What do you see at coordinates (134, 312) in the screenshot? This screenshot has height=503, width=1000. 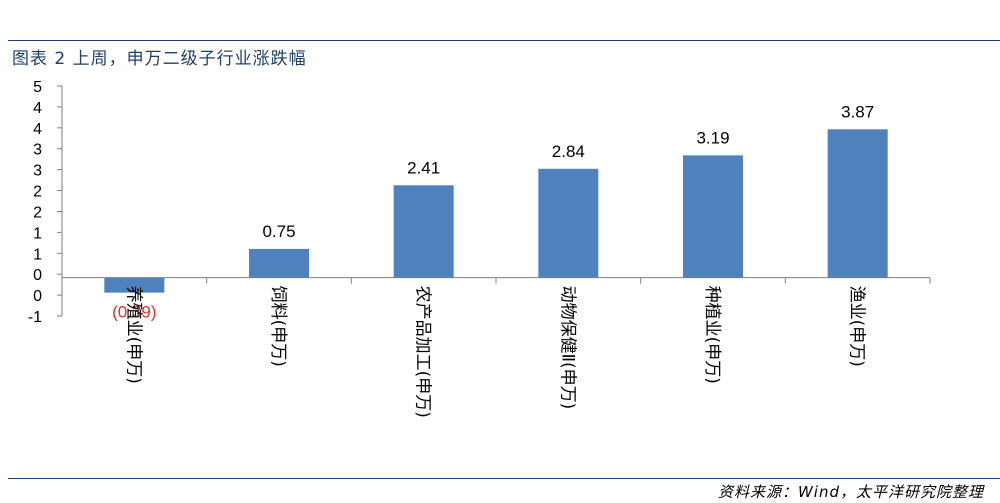 I see `data-label: (0.39)` at bounding box center [134, 312].